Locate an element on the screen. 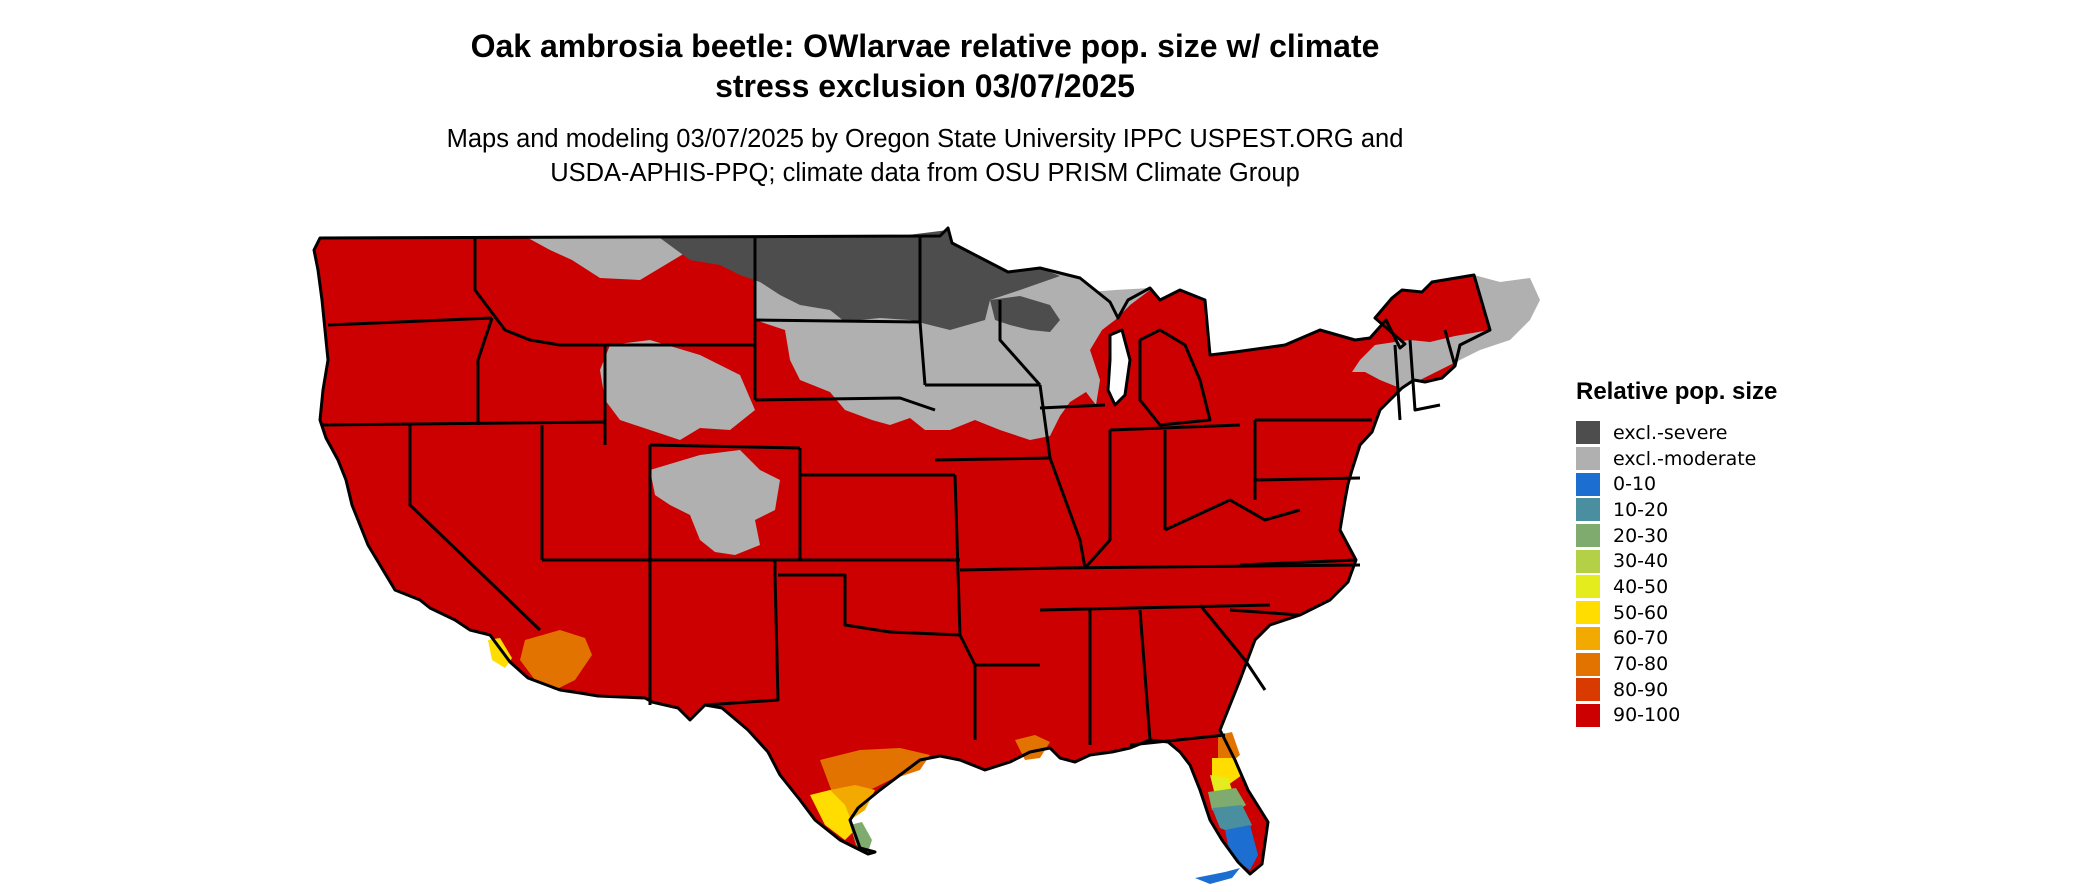 The image size is (2100, 892). legend-label: 0-10 is located at coordinates (1635, 484).